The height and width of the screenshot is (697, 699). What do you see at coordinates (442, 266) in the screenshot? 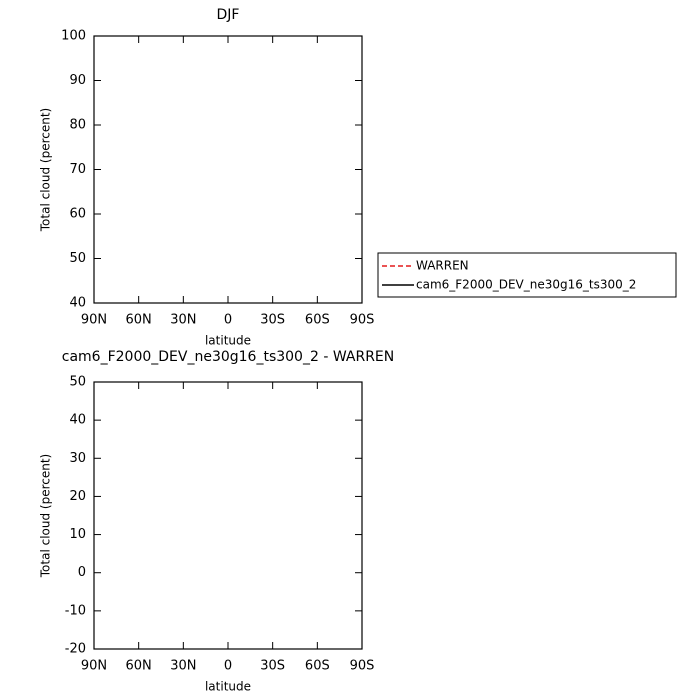
I see `legend-label: WARREN` at bounding box center [442, 266].